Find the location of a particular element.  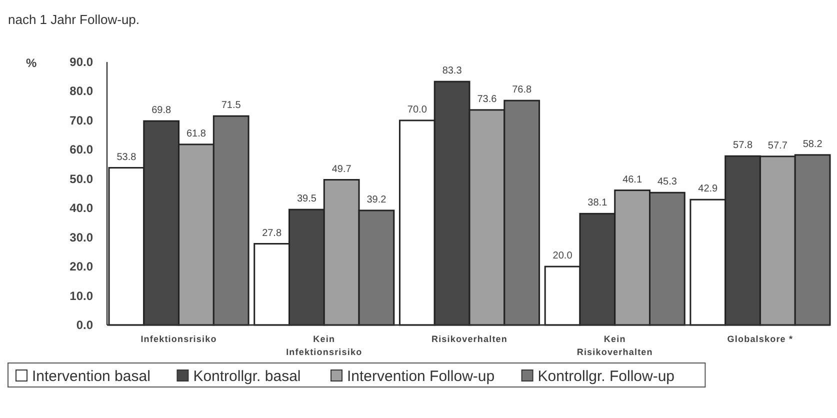

x-tick-label: Kein Infektionsrisiko is located at coordinates (324, 345).